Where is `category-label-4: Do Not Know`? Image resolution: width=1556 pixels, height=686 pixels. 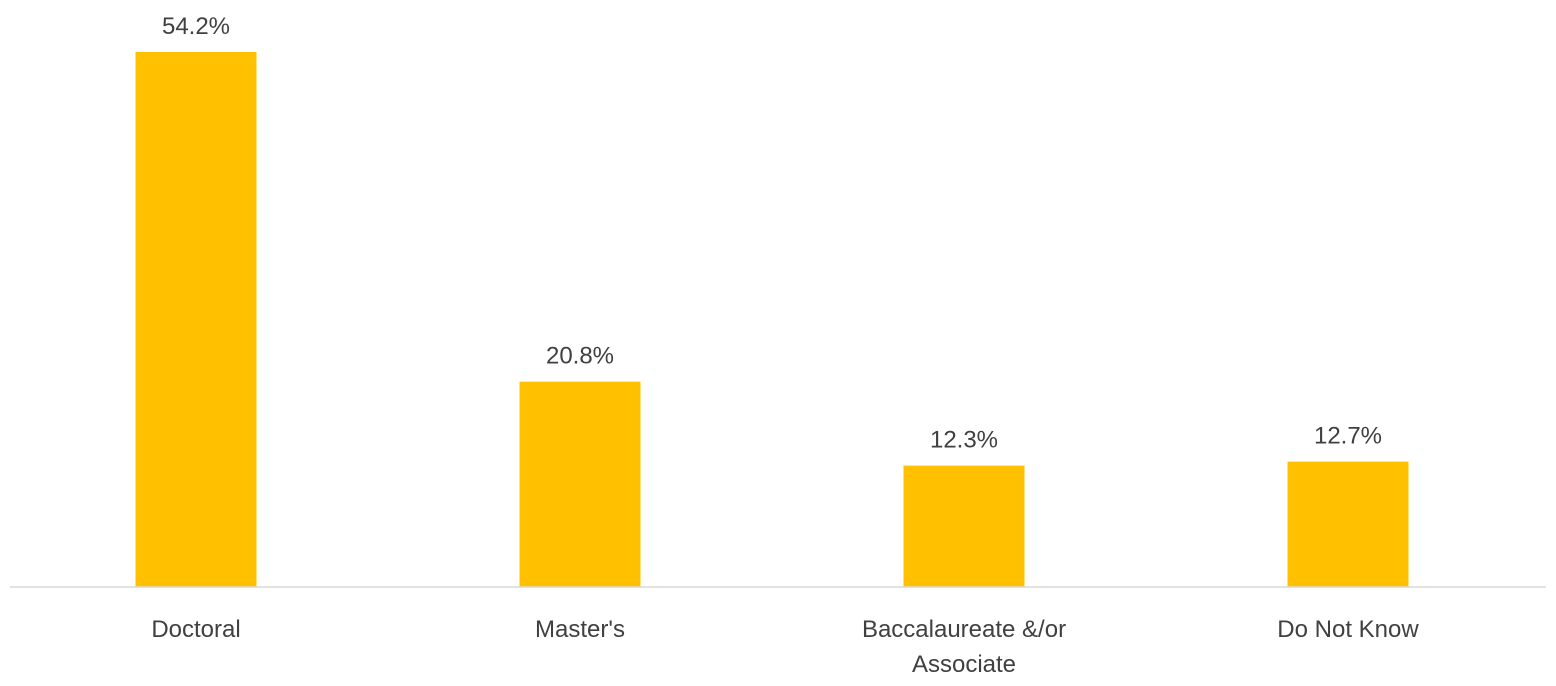
category-label-4: Do Not Know is located at coordinates (1348, 629).